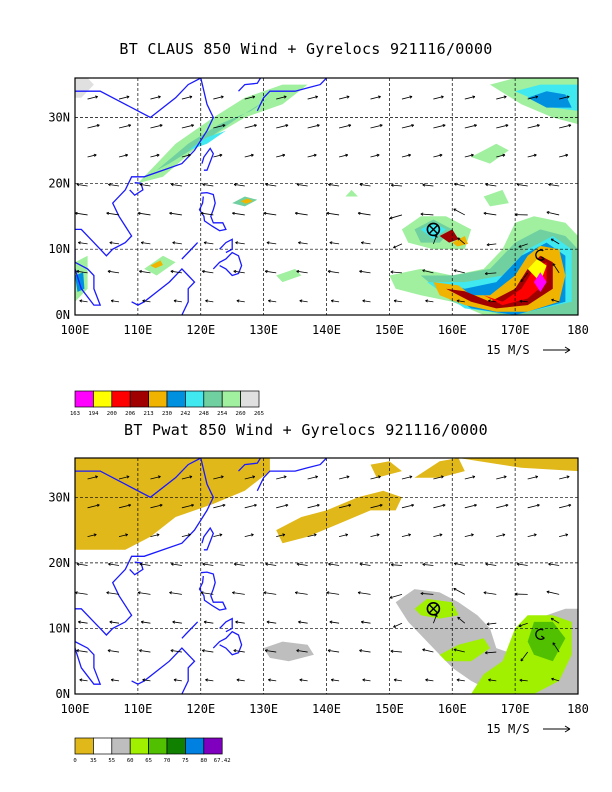  Describe the element at coordinates (204, 414) in the screenshot. I see `colorbar-label: 248` at that location.